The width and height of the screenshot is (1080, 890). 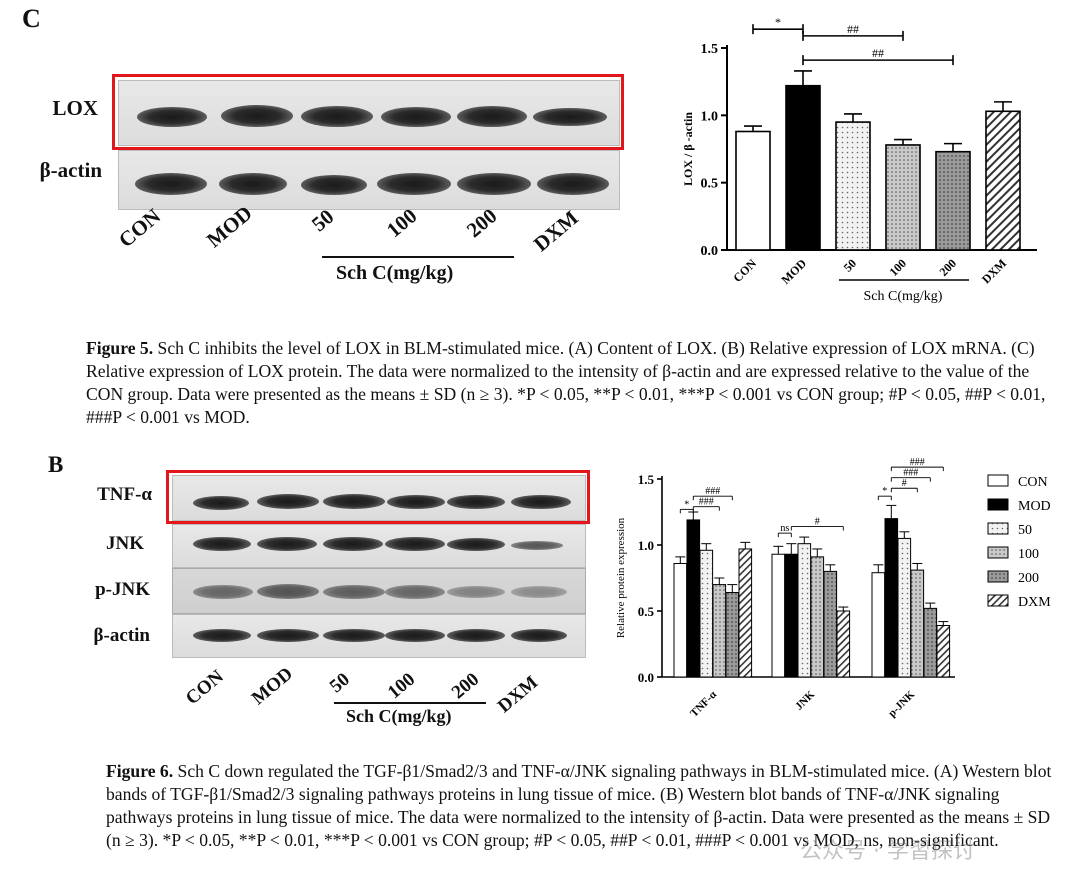 What do you see at coordinates (56, 464) in the screenshot?
I see `fig6-panel-label: B` at bounding box center [56, 464].